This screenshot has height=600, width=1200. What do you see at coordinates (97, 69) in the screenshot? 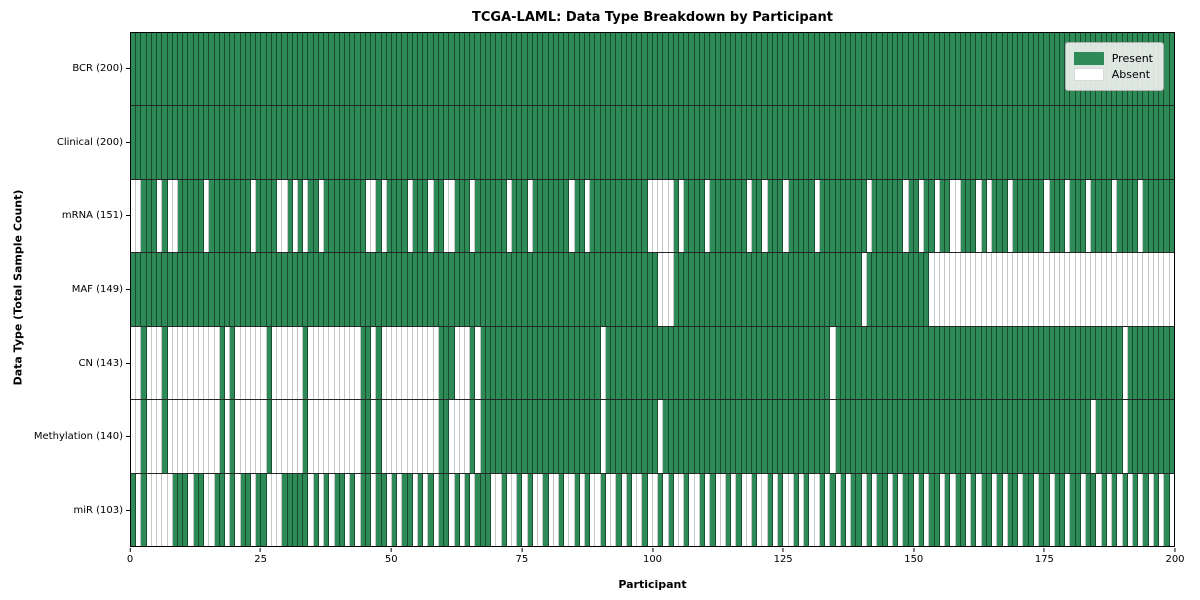
I see `y-tick-label: BCR (200)` at bounding box center [97, 69].